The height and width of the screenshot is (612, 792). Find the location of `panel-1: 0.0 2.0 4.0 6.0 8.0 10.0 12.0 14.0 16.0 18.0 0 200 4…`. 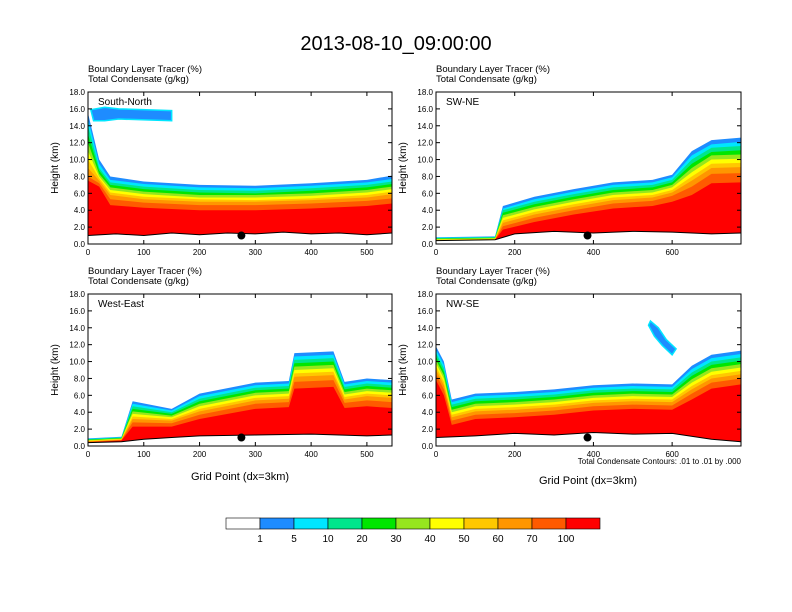

panel-1: 0.0 2.0 4.0 6.0 8.0 10.0 12.0 14.0 16.0 18.0 0 200 4… is located at coordinates (570, 160).